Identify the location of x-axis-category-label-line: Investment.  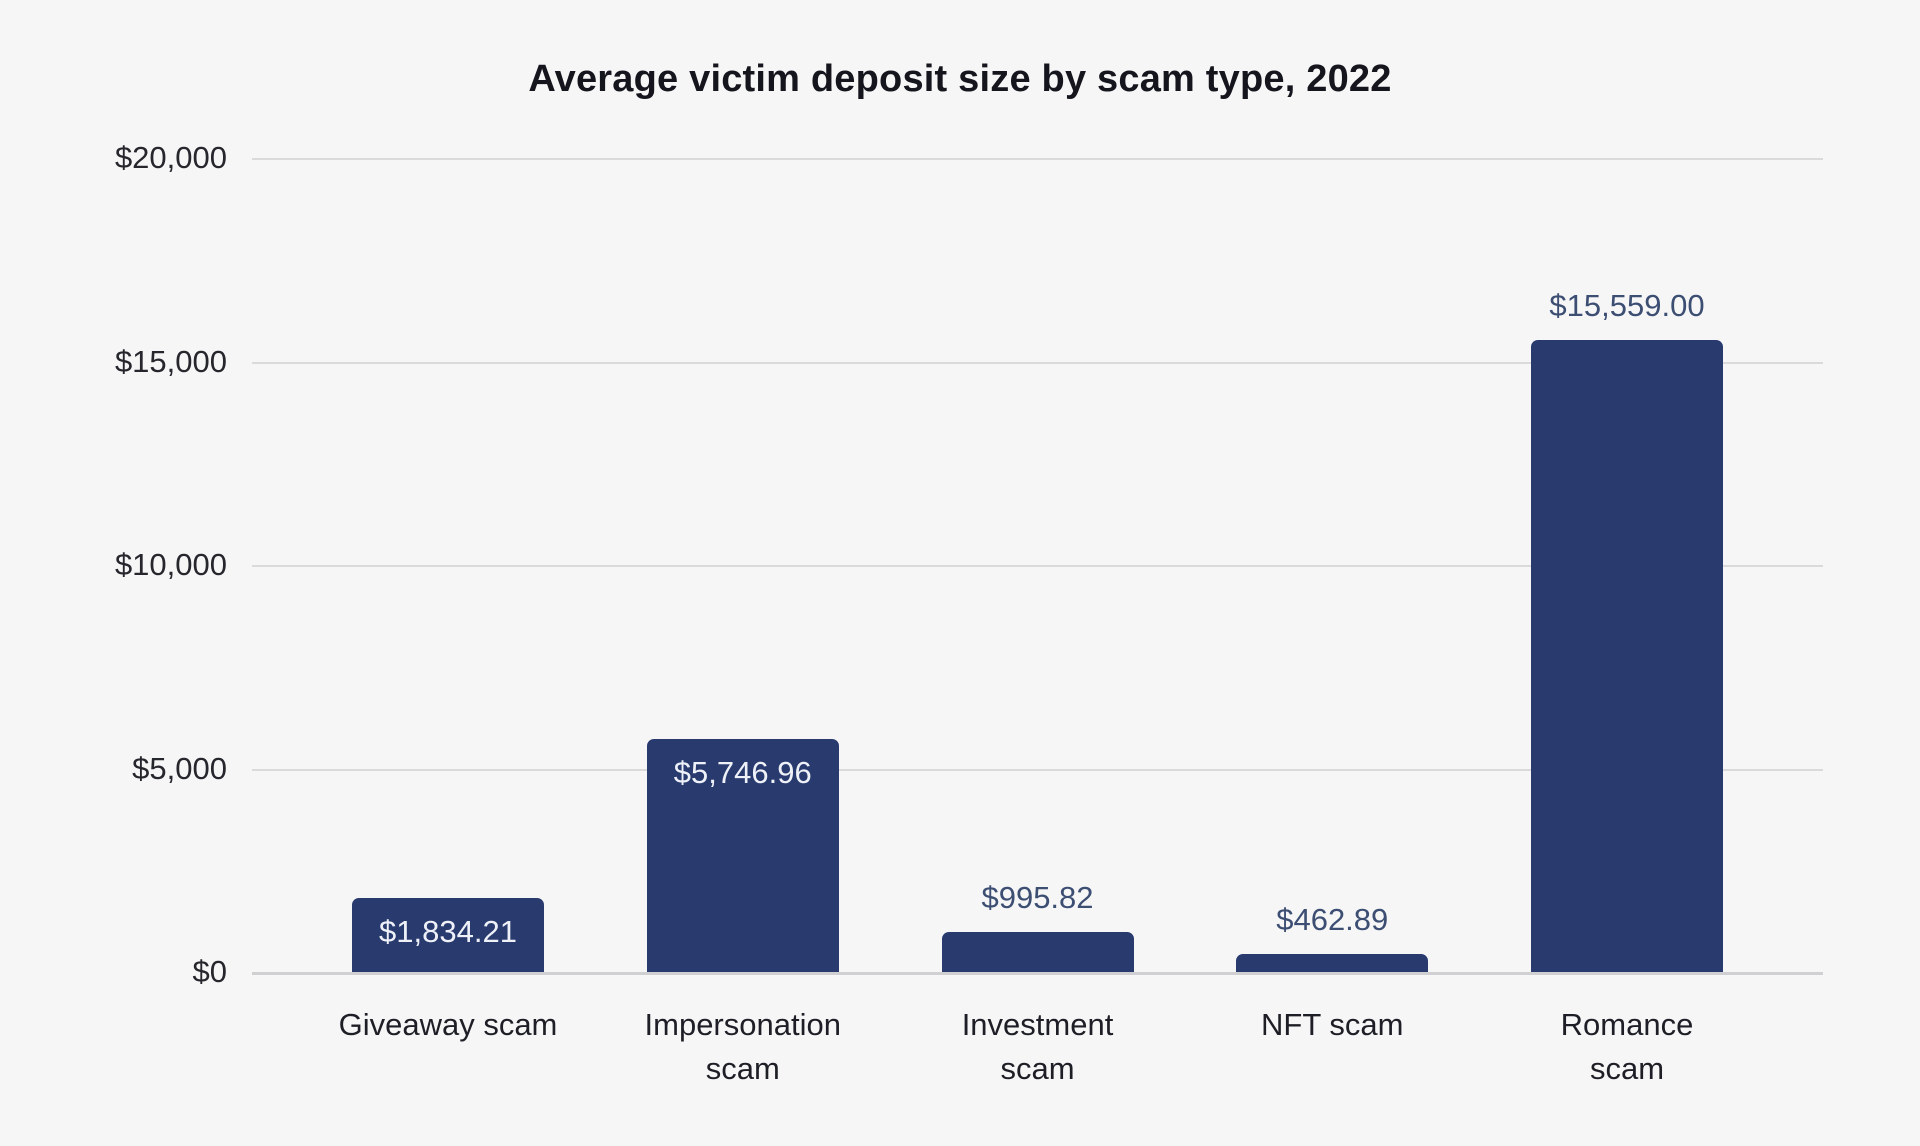
(1037, 1024).